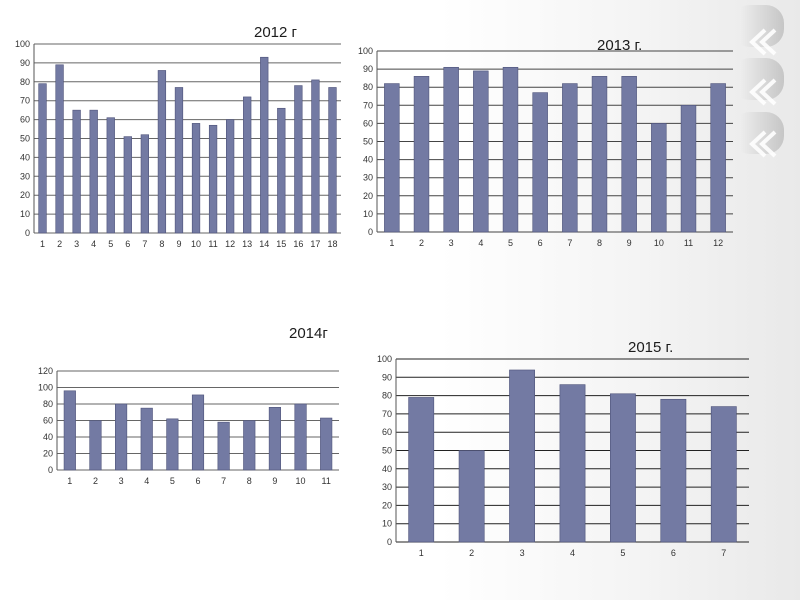 This screenshot has height=600, width=800. Describe the element at coordinates (332, 244) in the screenshot. I see `x-tick-label: 18` at that location.